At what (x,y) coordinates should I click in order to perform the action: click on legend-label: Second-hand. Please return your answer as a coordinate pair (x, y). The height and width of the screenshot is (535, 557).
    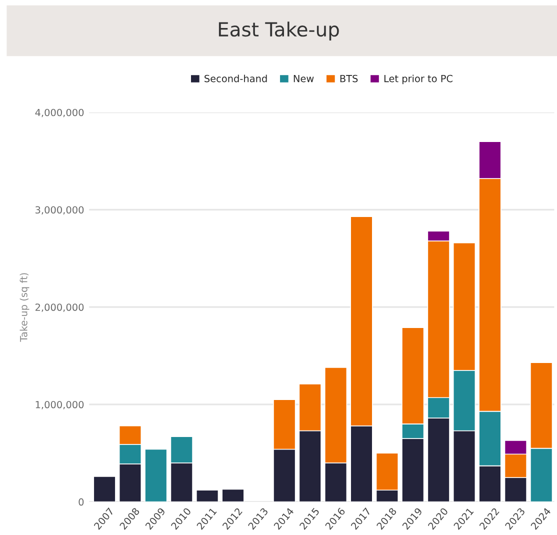
    Looking at the image, I should click on (235, 78).